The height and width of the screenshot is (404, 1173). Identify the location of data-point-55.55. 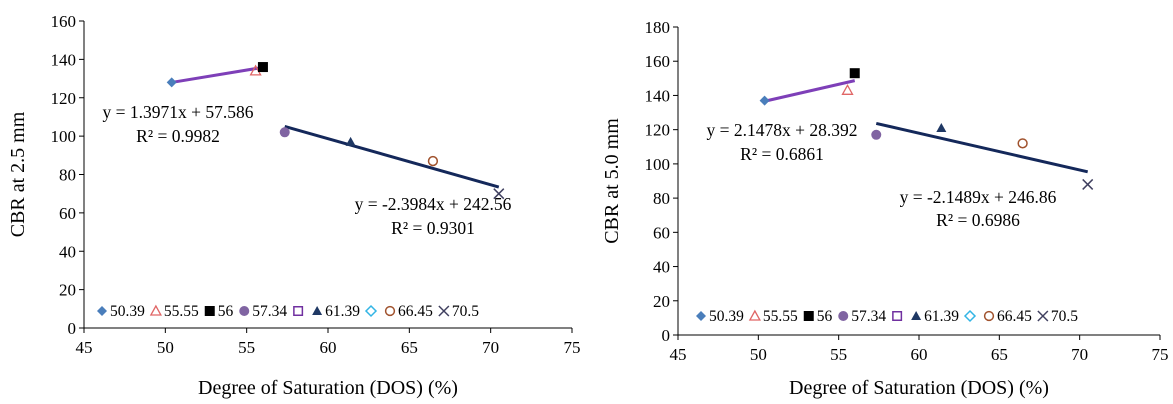
(847, 89).